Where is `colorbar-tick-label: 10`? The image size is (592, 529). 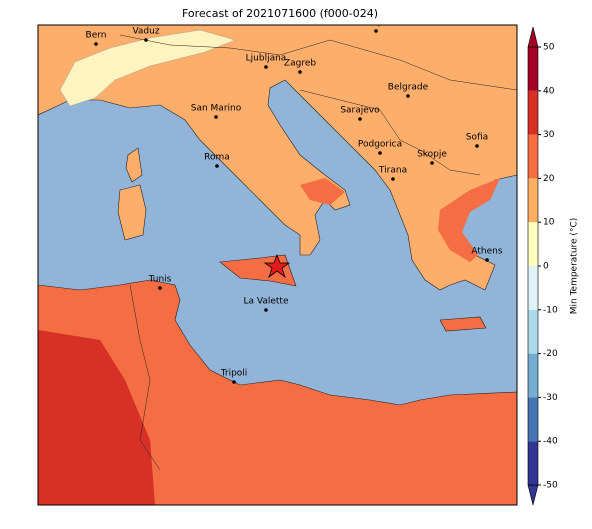
colorbar-tick-label: 10 is located at coordinates (549, 223).